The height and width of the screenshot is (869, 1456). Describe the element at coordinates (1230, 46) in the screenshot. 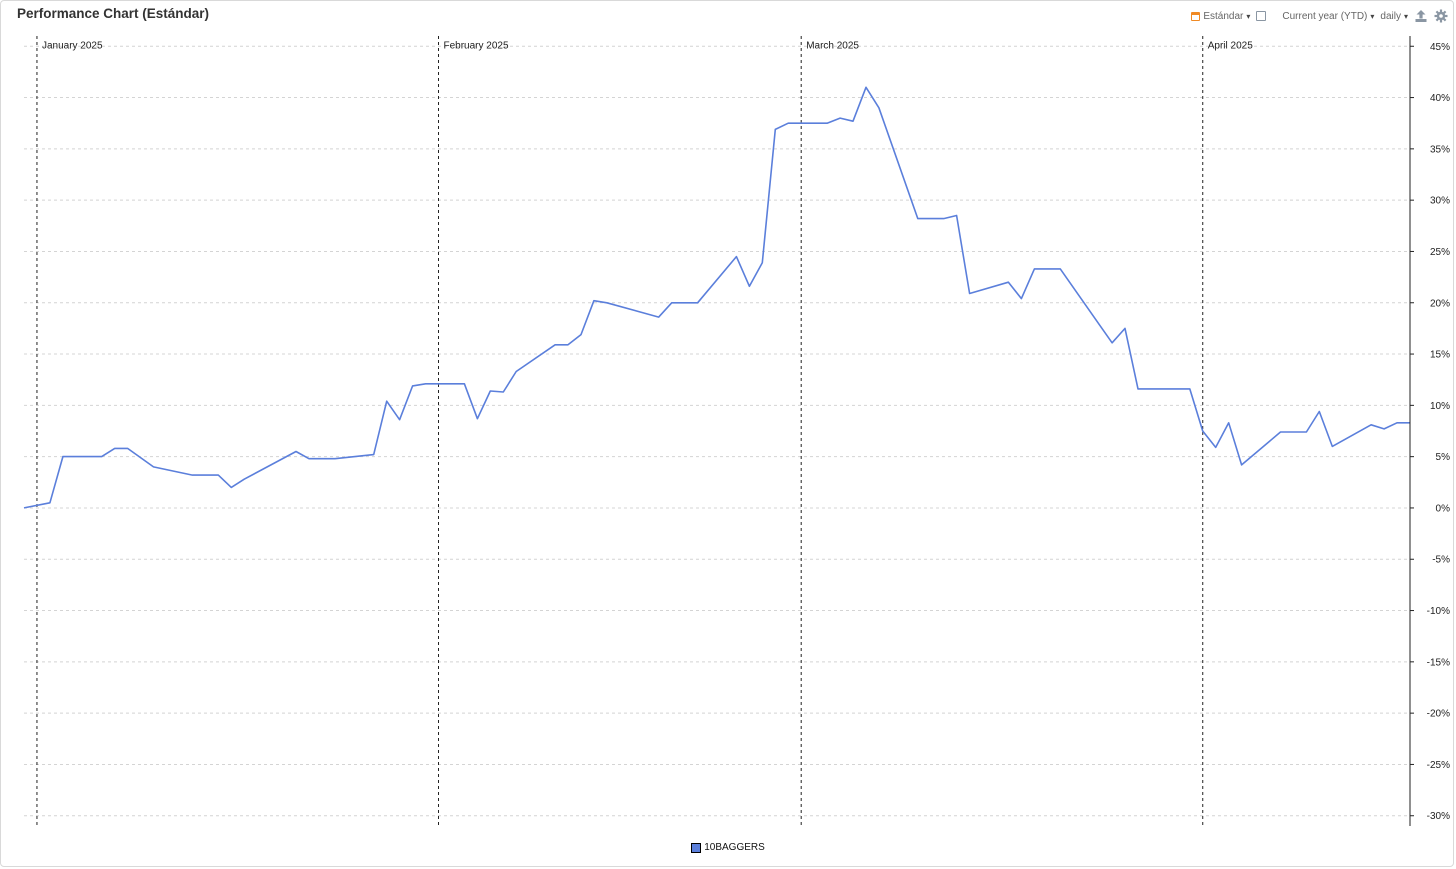

I see `month-label: April 2025` at that location.